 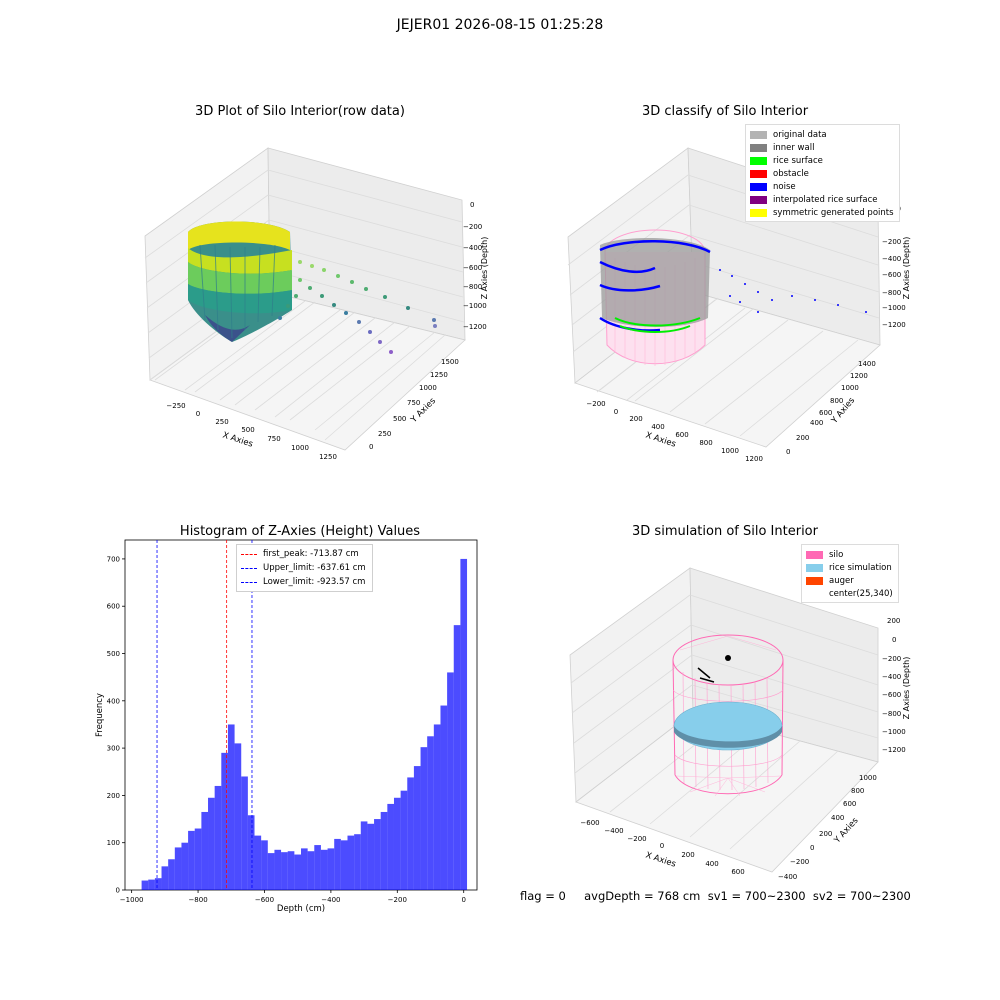 I want to click on simulation-xtick: 200, so click(x=687, y=855).